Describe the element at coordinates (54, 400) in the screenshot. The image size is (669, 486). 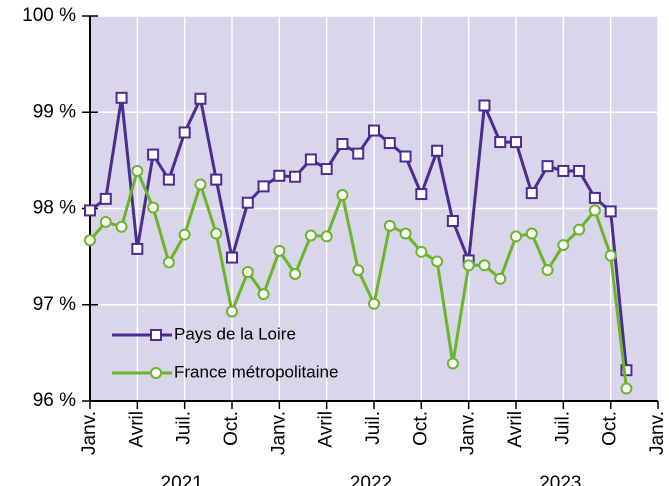
I see `y-tick-label: 96 %` at that location.